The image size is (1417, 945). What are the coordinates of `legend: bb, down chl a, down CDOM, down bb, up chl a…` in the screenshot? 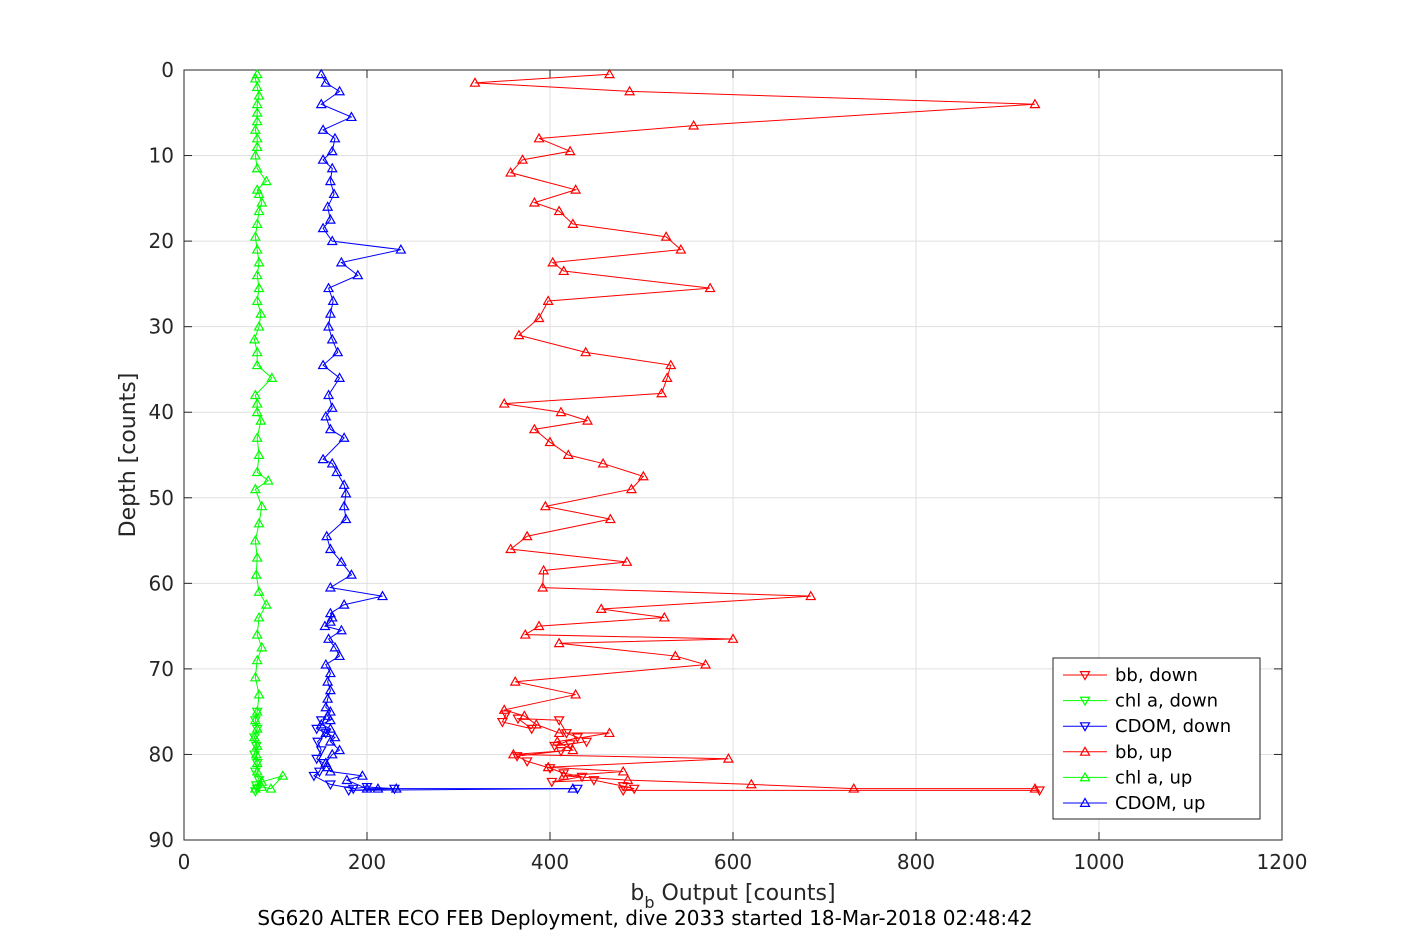 It's located at (1156, 738).